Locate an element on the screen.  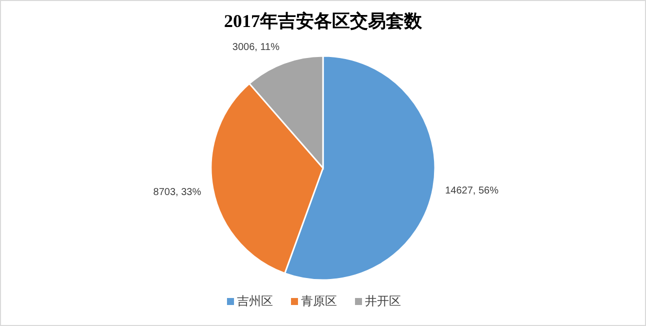
legend-label: 吉州区 is located at coordinates (255, 301).